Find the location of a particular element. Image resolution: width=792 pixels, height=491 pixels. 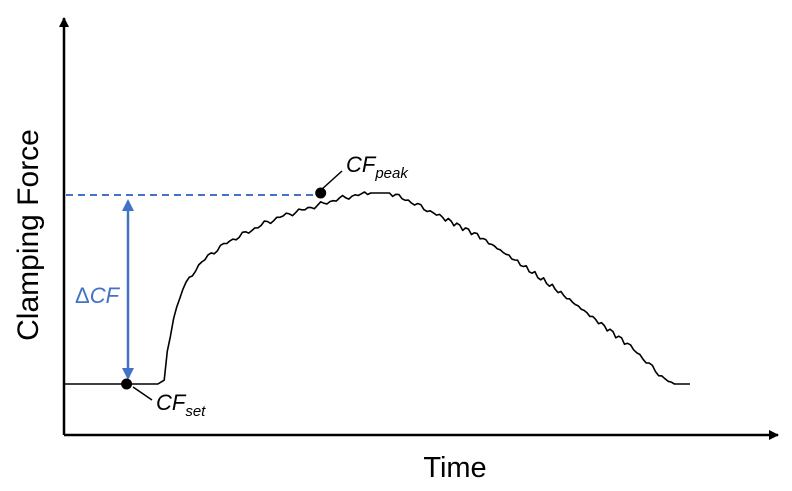

cf-peak-leader is located at coordinates (331, 180).